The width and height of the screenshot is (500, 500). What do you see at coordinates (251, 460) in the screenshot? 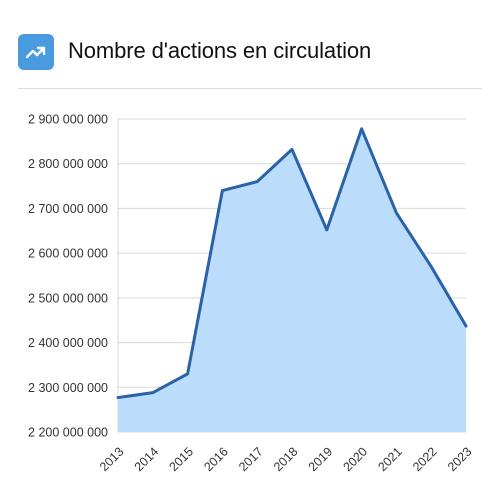
I see `x-tick-label: 2017` at bounding box center [251, 460].